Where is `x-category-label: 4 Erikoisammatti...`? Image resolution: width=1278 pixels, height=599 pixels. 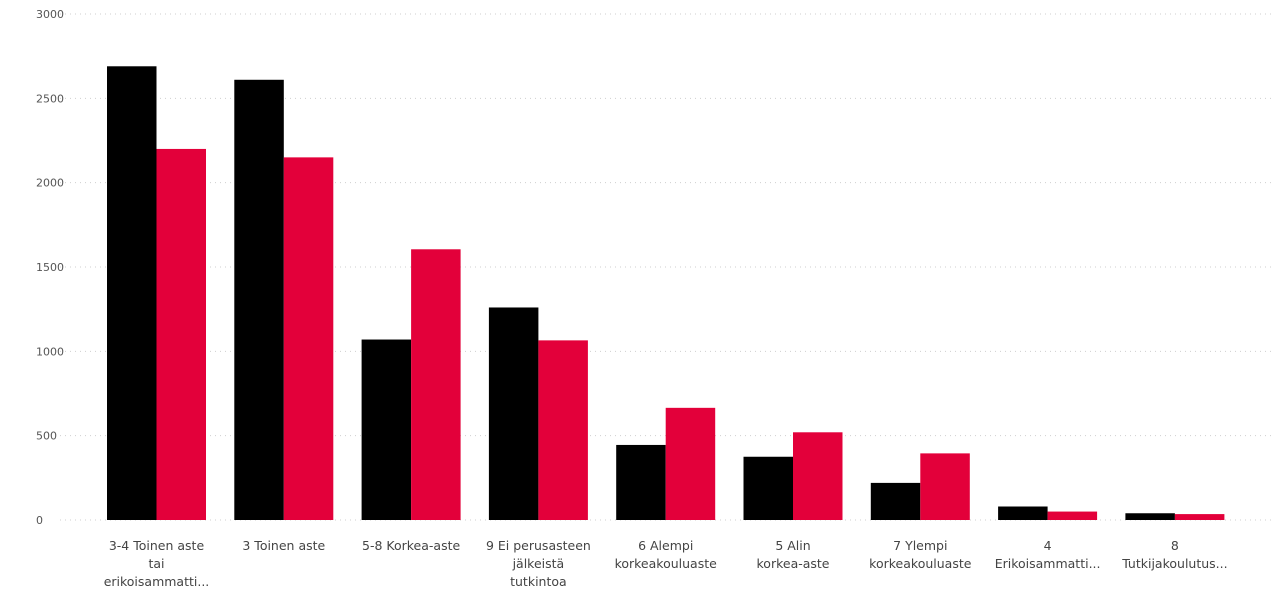
x-category-label: 4 Erikoisammatti... is located at coordinates (1048, 554).